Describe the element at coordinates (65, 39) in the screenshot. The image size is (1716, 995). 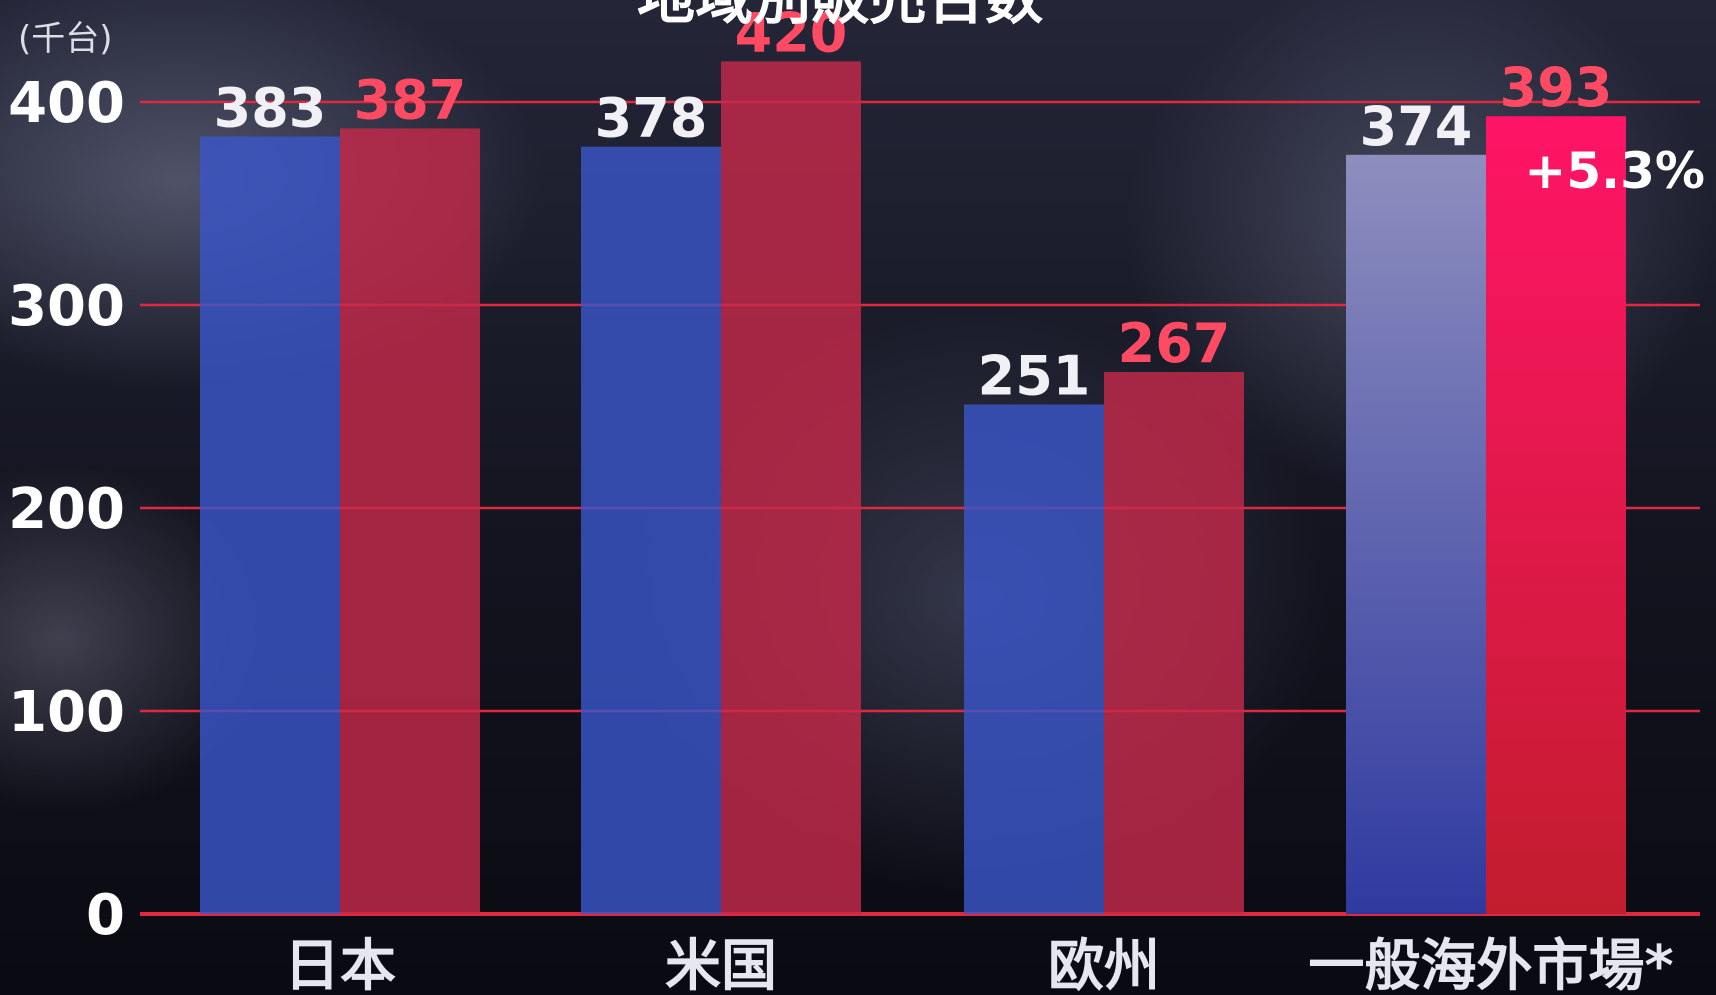
I see `unit-label: (千台)` at that location.